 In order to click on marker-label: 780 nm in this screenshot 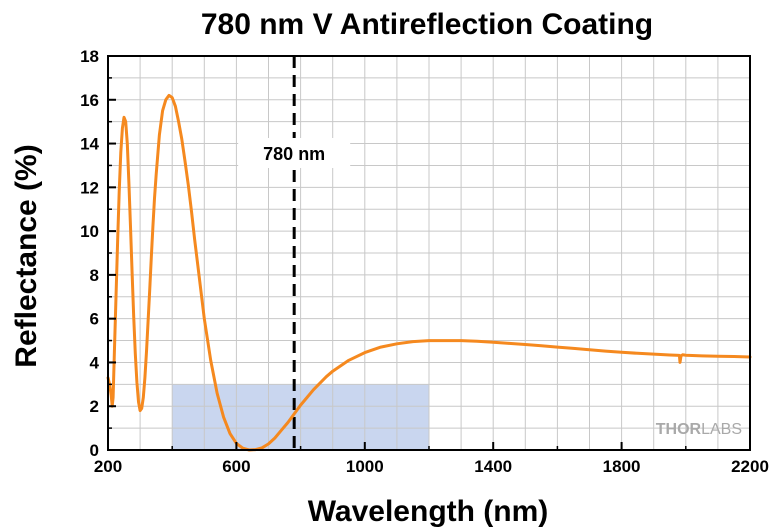, I will do `click(294, 154)`.